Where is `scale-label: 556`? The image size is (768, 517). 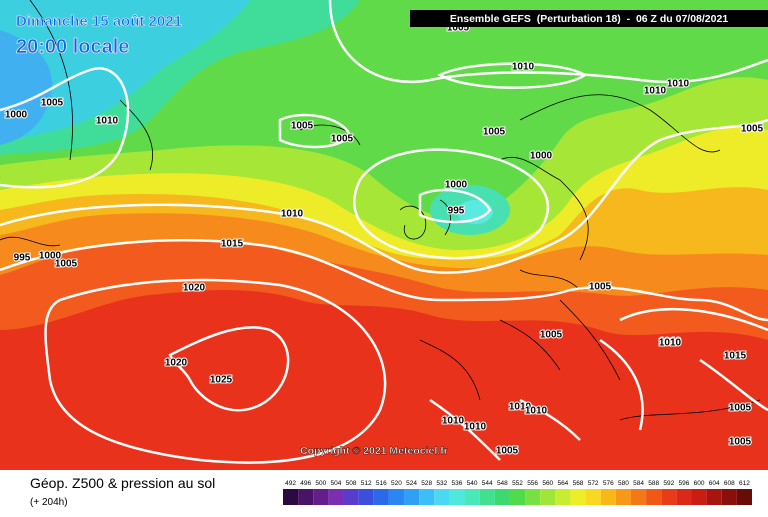 scale-label: 556 is located at coordinates (532, 483).